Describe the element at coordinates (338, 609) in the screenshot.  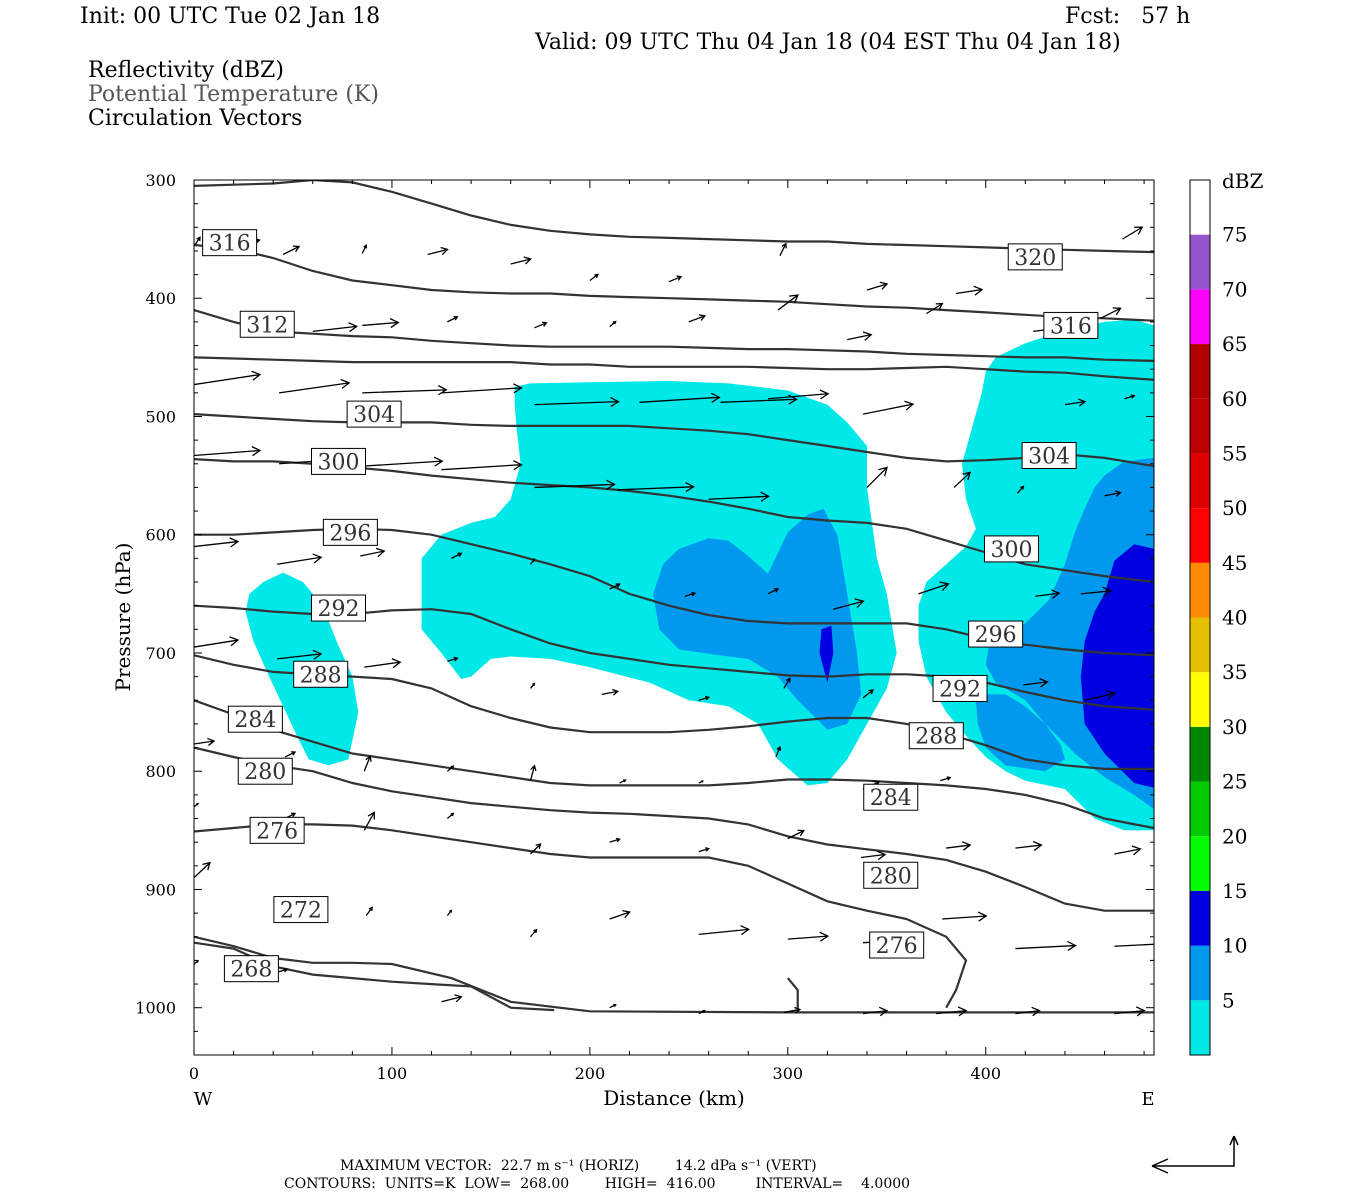
I see `theta-label-text: 292` at that location.